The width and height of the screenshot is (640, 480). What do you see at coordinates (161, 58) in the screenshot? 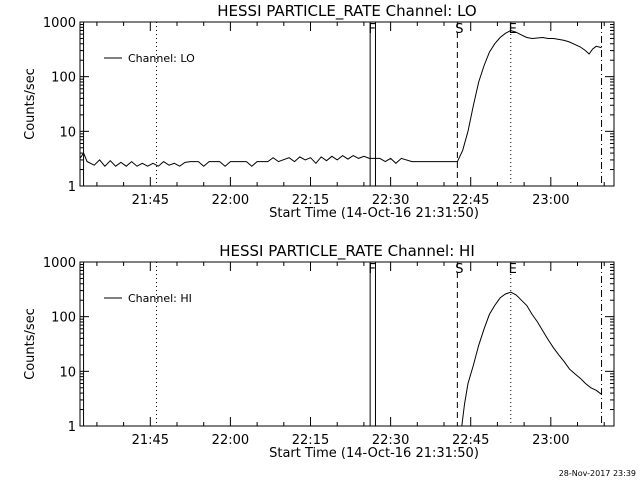
I see `legend-label: Channel: LO` at bounding box center [161, 58].